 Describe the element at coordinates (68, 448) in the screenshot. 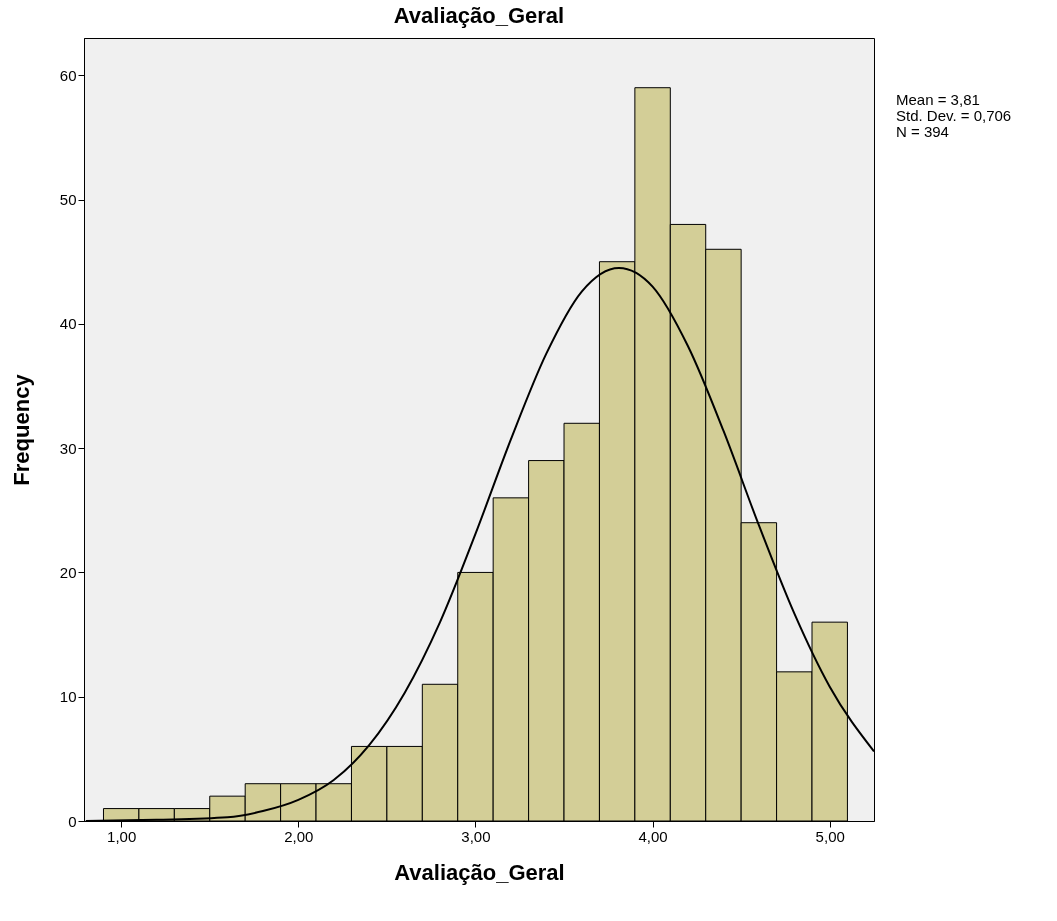

I see `y-tick-label: 30` at that location.